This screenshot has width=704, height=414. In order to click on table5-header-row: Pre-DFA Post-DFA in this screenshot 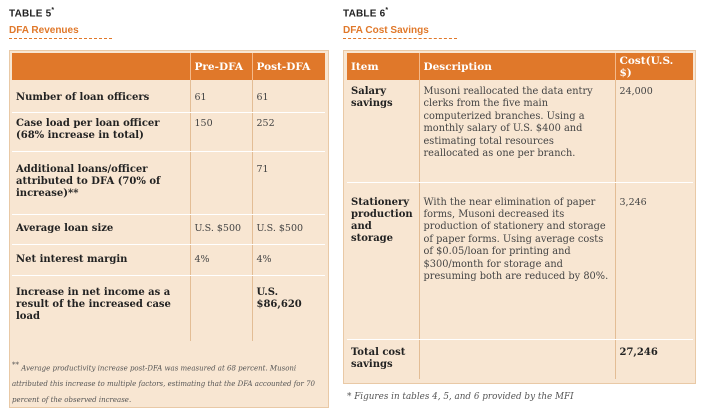, I will do `click(168, 66)`.